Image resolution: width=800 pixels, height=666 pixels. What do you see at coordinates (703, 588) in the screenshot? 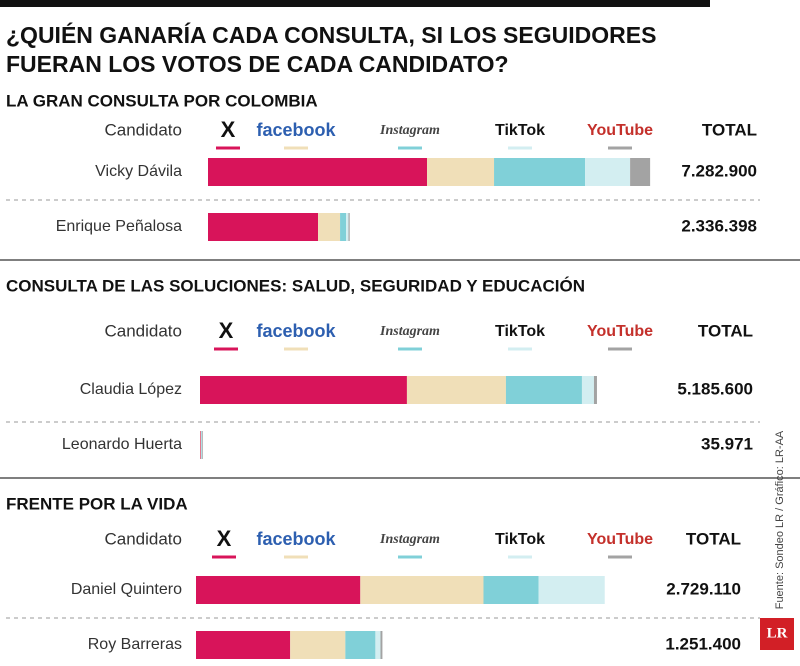
I see `total-label: 2.729.110` at bounding box center [703, 588].